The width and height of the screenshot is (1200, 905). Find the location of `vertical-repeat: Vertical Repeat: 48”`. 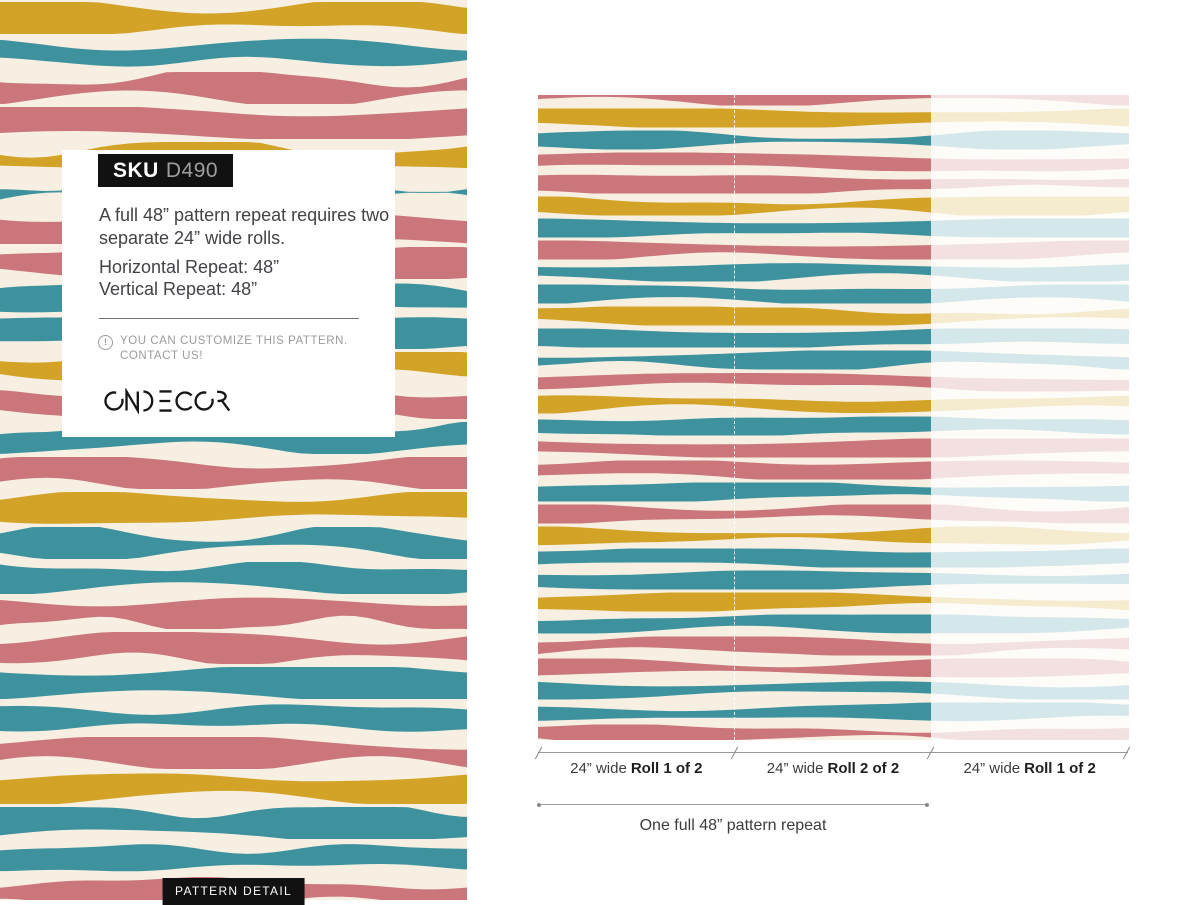

vertical-repeat: Vertical Repeat: 48” is located at coordinates (178, 289).